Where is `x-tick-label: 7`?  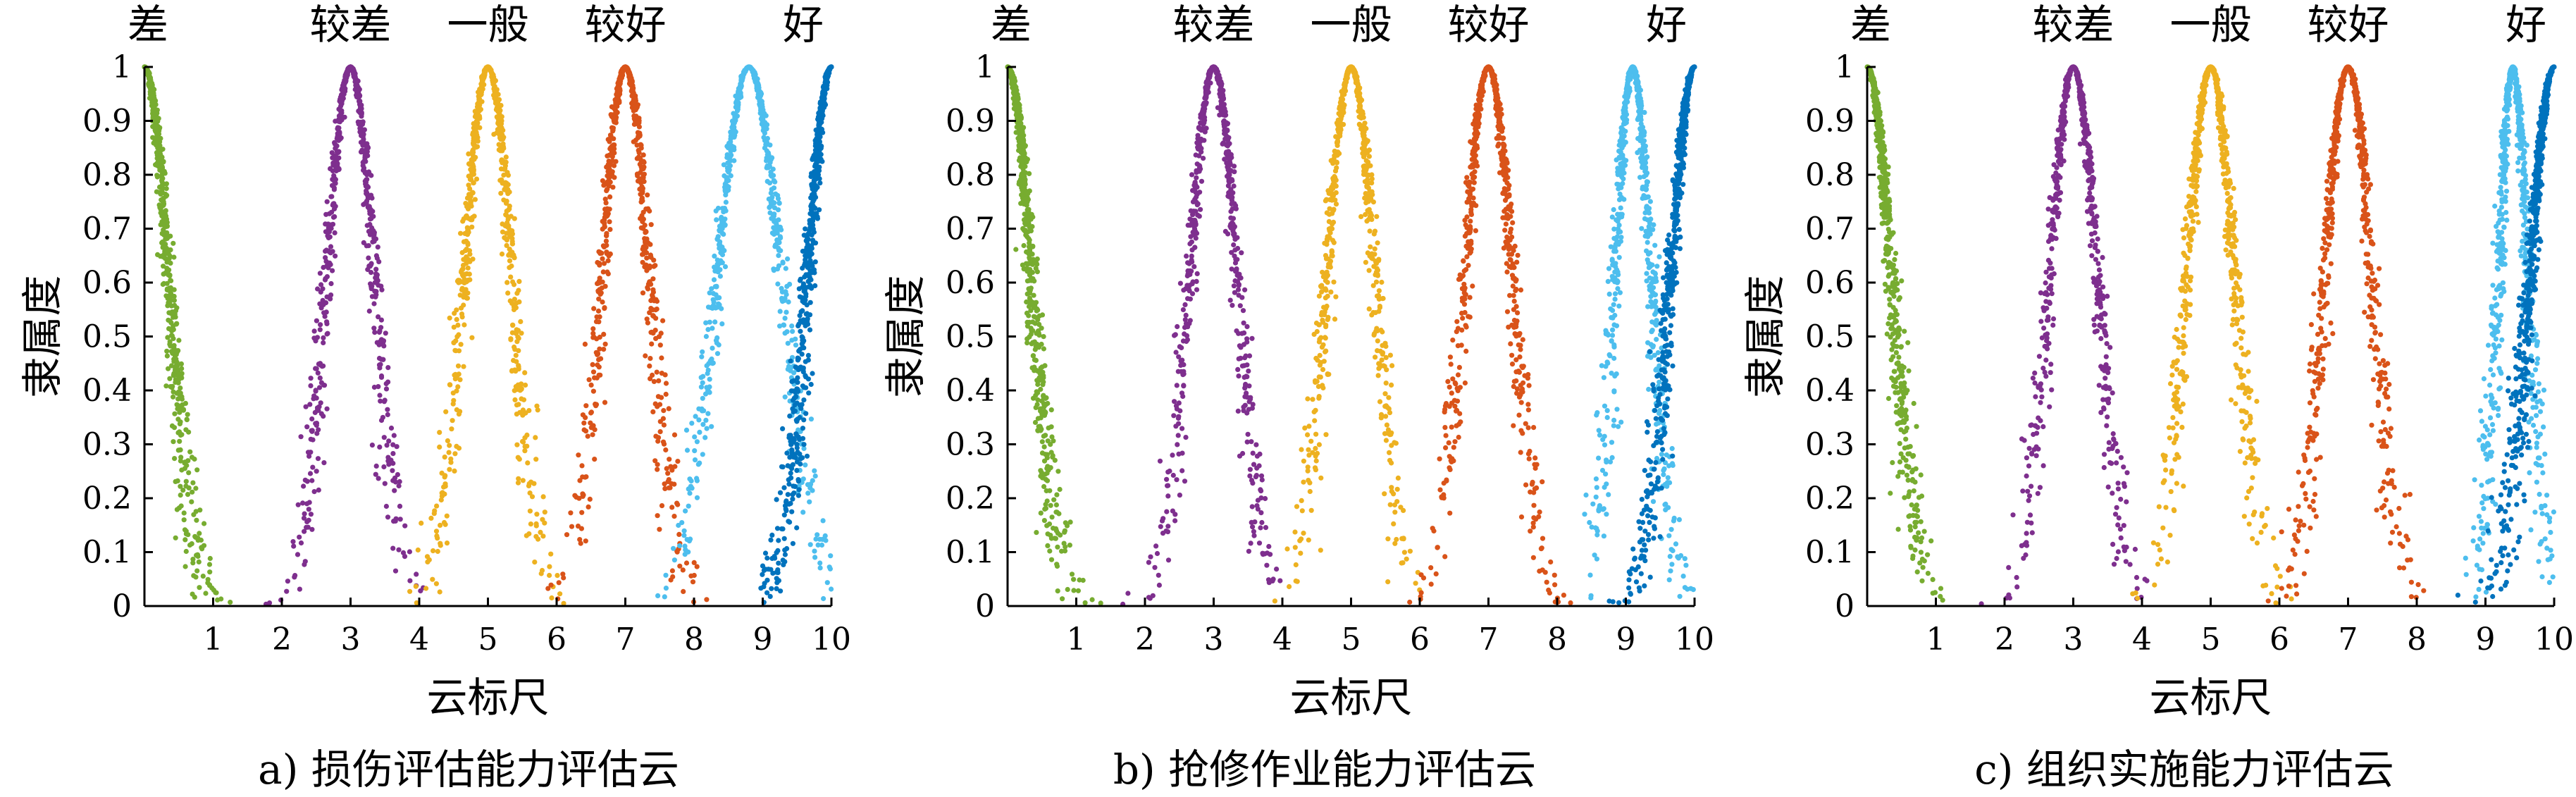 x-tick-label: 7 is located at coordinates (626, 639).